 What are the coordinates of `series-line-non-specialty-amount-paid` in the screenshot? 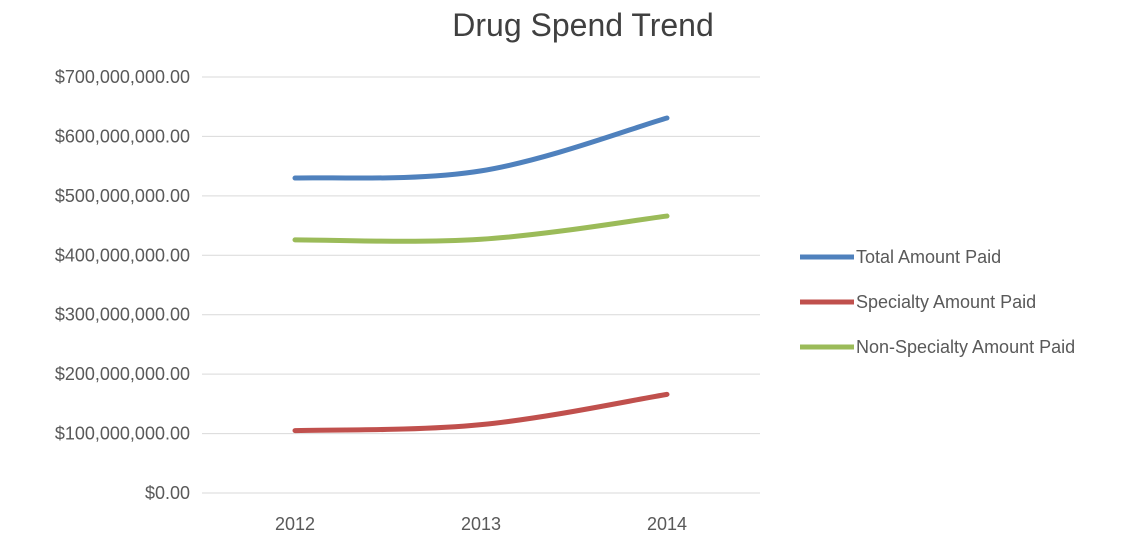 It's located at (481, 228).